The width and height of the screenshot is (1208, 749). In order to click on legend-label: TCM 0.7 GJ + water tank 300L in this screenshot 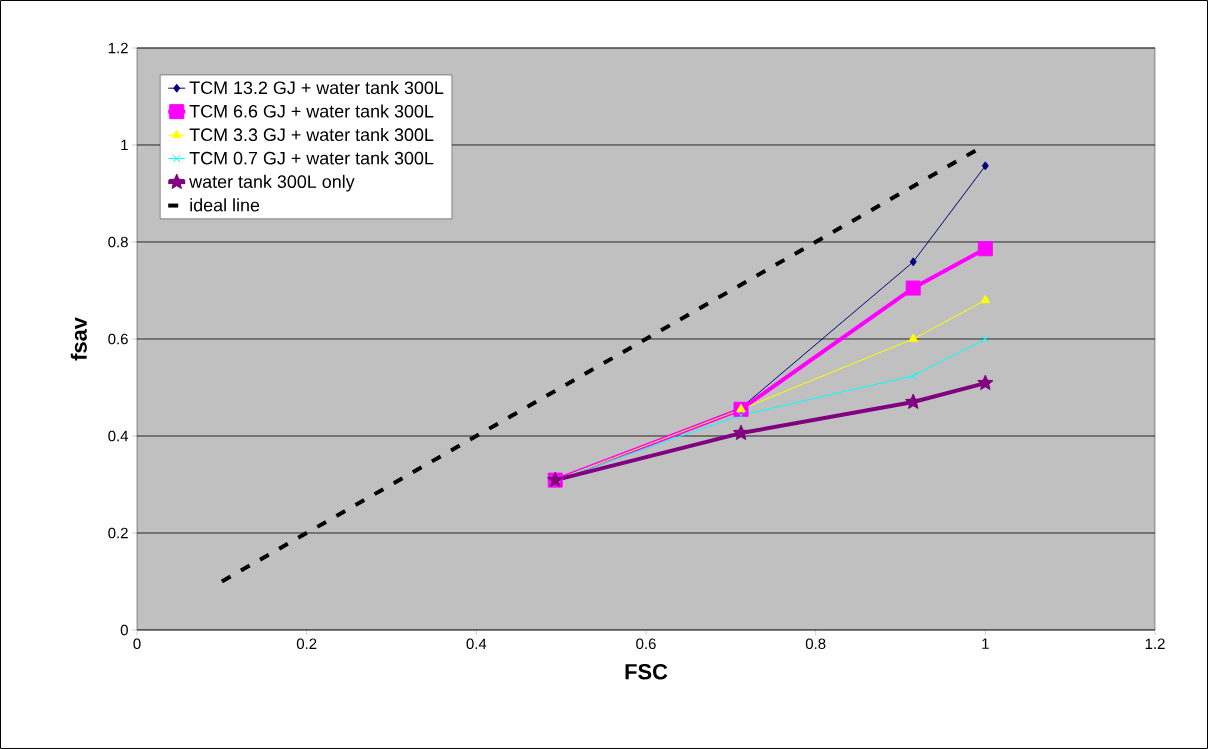, I will do `click(311, 158)`.